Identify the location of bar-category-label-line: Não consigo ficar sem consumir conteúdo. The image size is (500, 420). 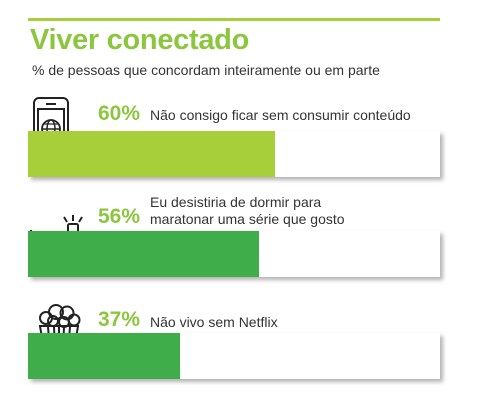
(280, 115).